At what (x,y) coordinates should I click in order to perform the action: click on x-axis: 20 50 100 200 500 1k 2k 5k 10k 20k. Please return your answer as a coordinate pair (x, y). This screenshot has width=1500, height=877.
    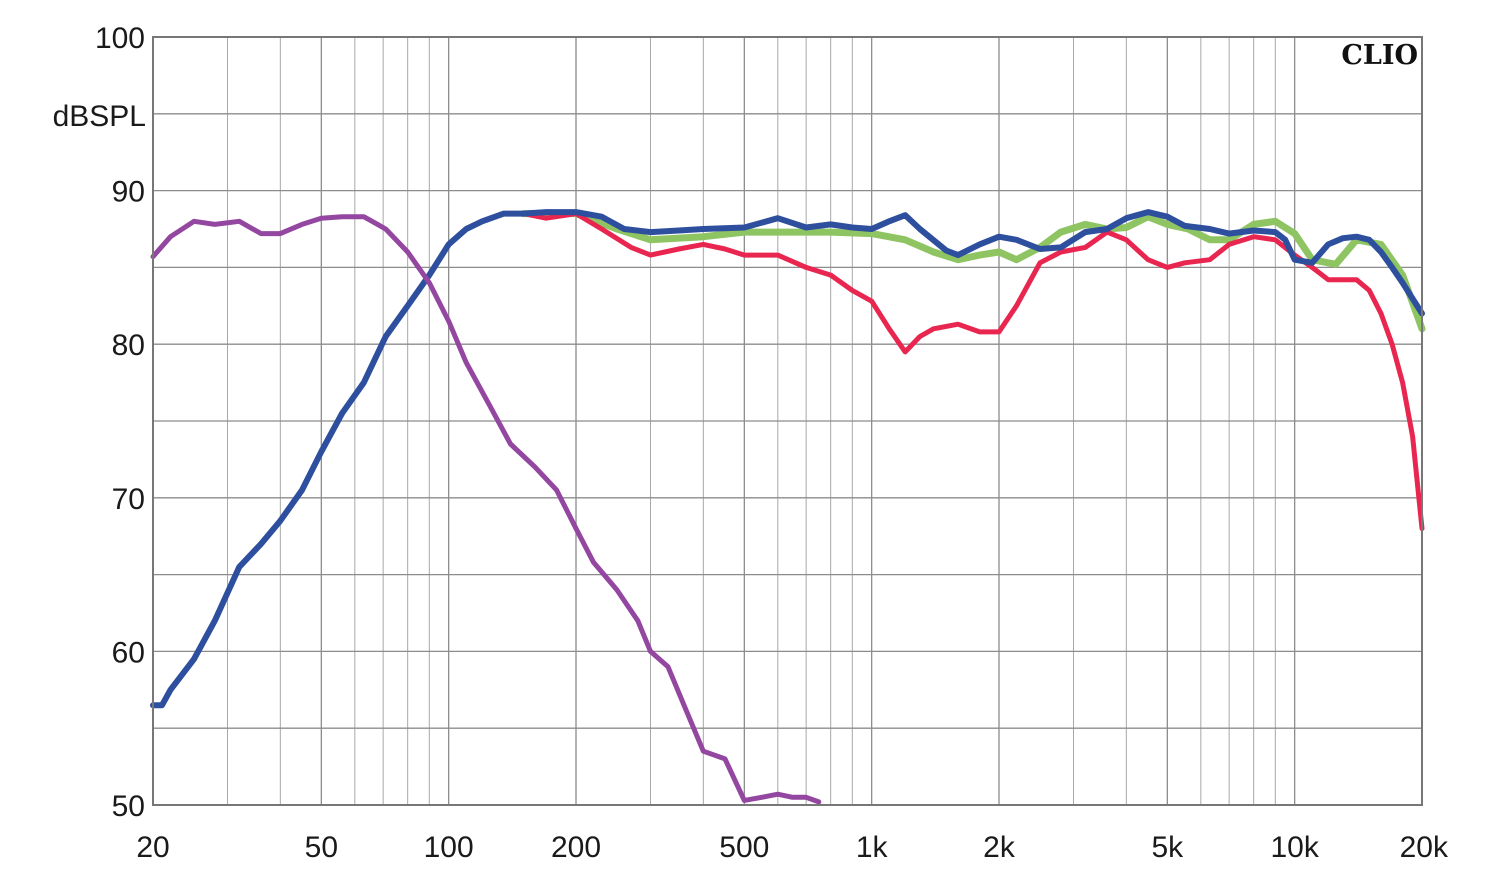
    Looking at the image, I should click on (792, 847).